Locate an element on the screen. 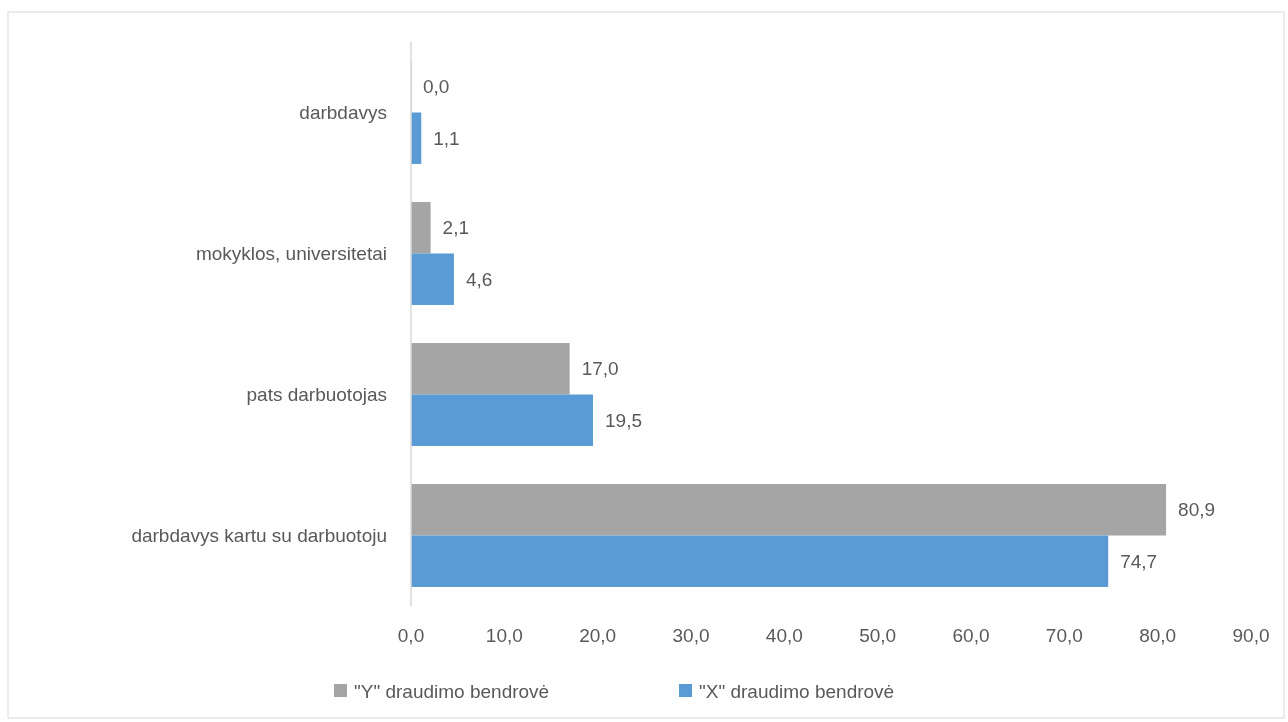 The width and height of the screenshot is (1288, 722). data-label: 1,1 is located at coordinates (446, 138).